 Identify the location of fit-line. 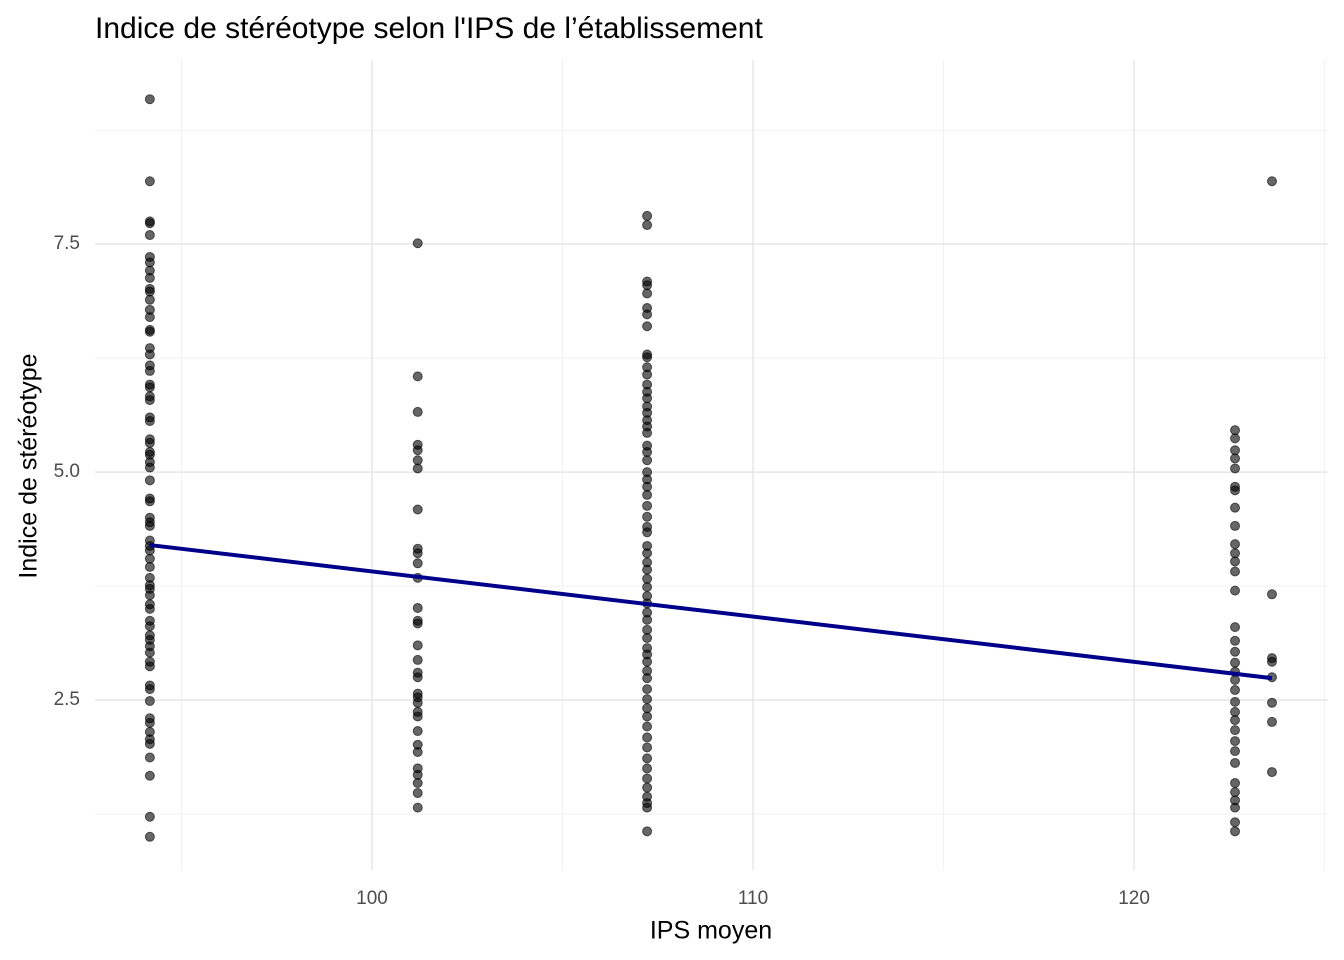
(711, 612).